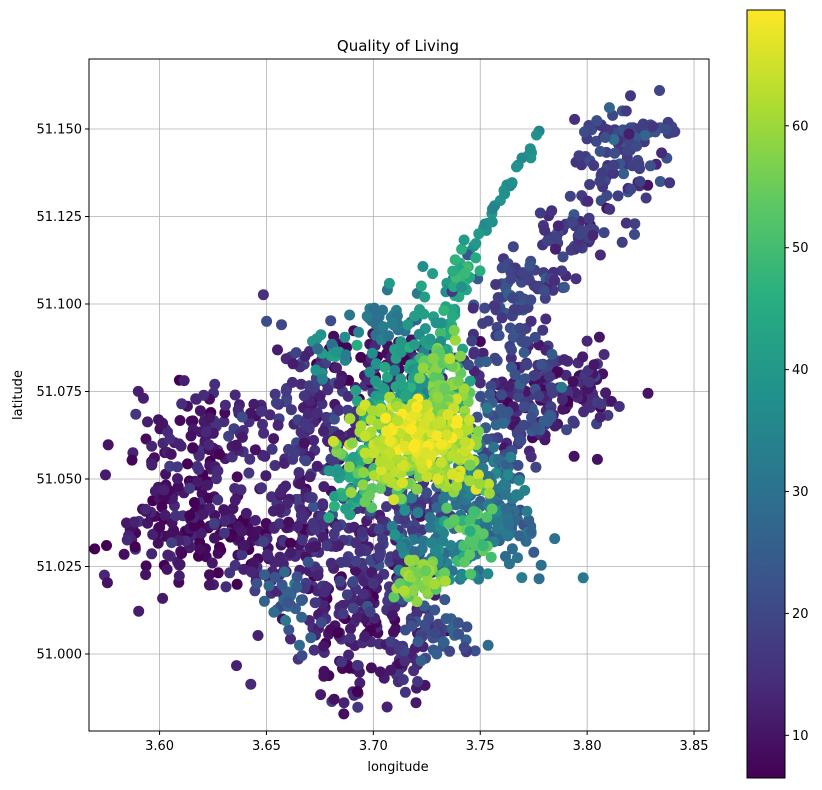 Image resolution: width=822 pixels, height=790 pixels. I want to click on colorbar, so click(766, 394).